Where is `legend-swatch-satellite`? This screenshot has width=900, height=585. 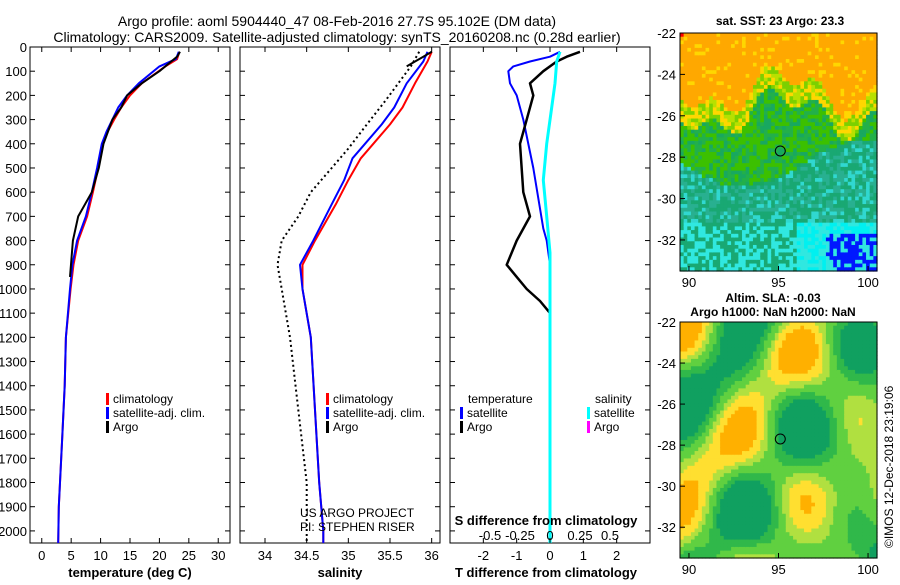 legend-swatch-satellite is located at coordinates (107, 413).